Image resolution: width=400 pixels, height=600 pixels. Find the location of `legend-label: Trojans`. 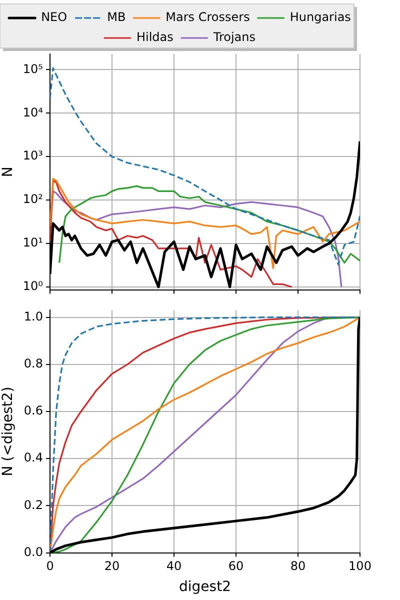

legend-label: Trojans is located at coordinates (234, 37).